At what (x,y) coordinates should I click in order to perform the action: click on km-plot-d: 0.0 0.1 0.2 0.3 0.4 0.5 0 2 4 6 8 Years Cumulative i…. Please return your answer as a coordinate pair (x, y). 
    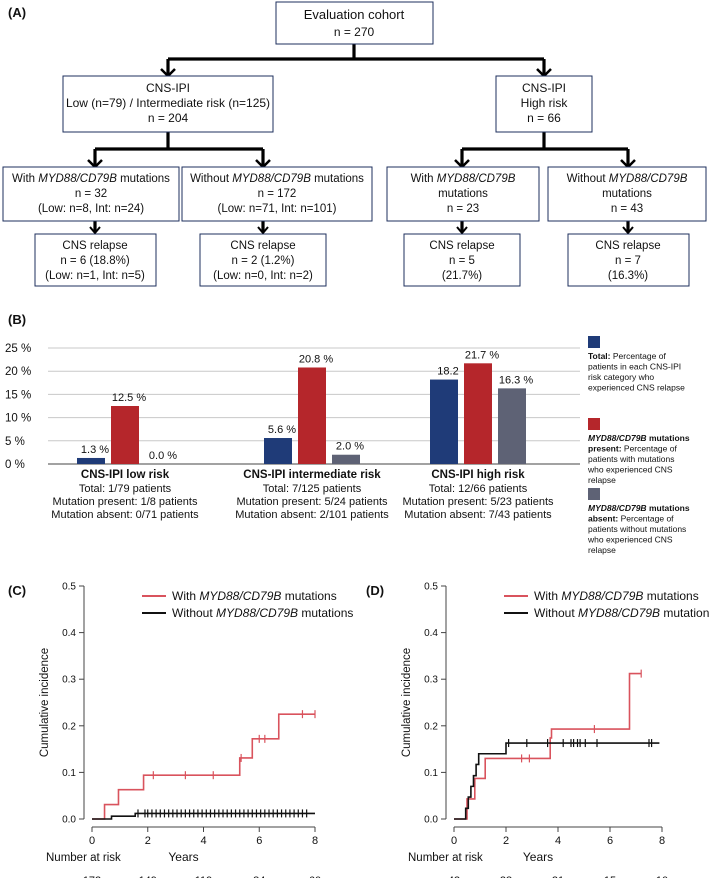
    Looking at the image, I should click on (555, 730).